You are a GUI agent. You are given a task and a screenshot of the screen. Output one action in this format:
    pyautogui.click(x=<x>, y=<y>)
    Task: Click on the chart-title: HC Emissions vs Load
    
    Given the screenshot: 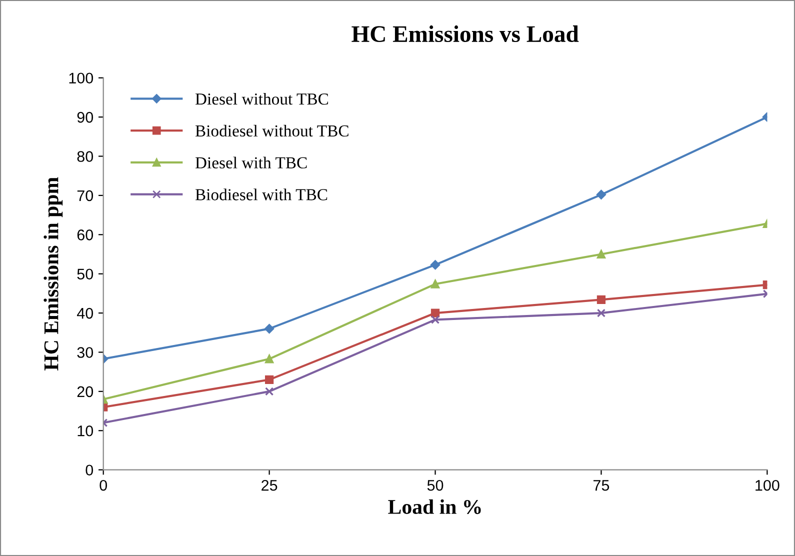 What is the action you would take?
    pyautogui.click(x=465, y=33)
    